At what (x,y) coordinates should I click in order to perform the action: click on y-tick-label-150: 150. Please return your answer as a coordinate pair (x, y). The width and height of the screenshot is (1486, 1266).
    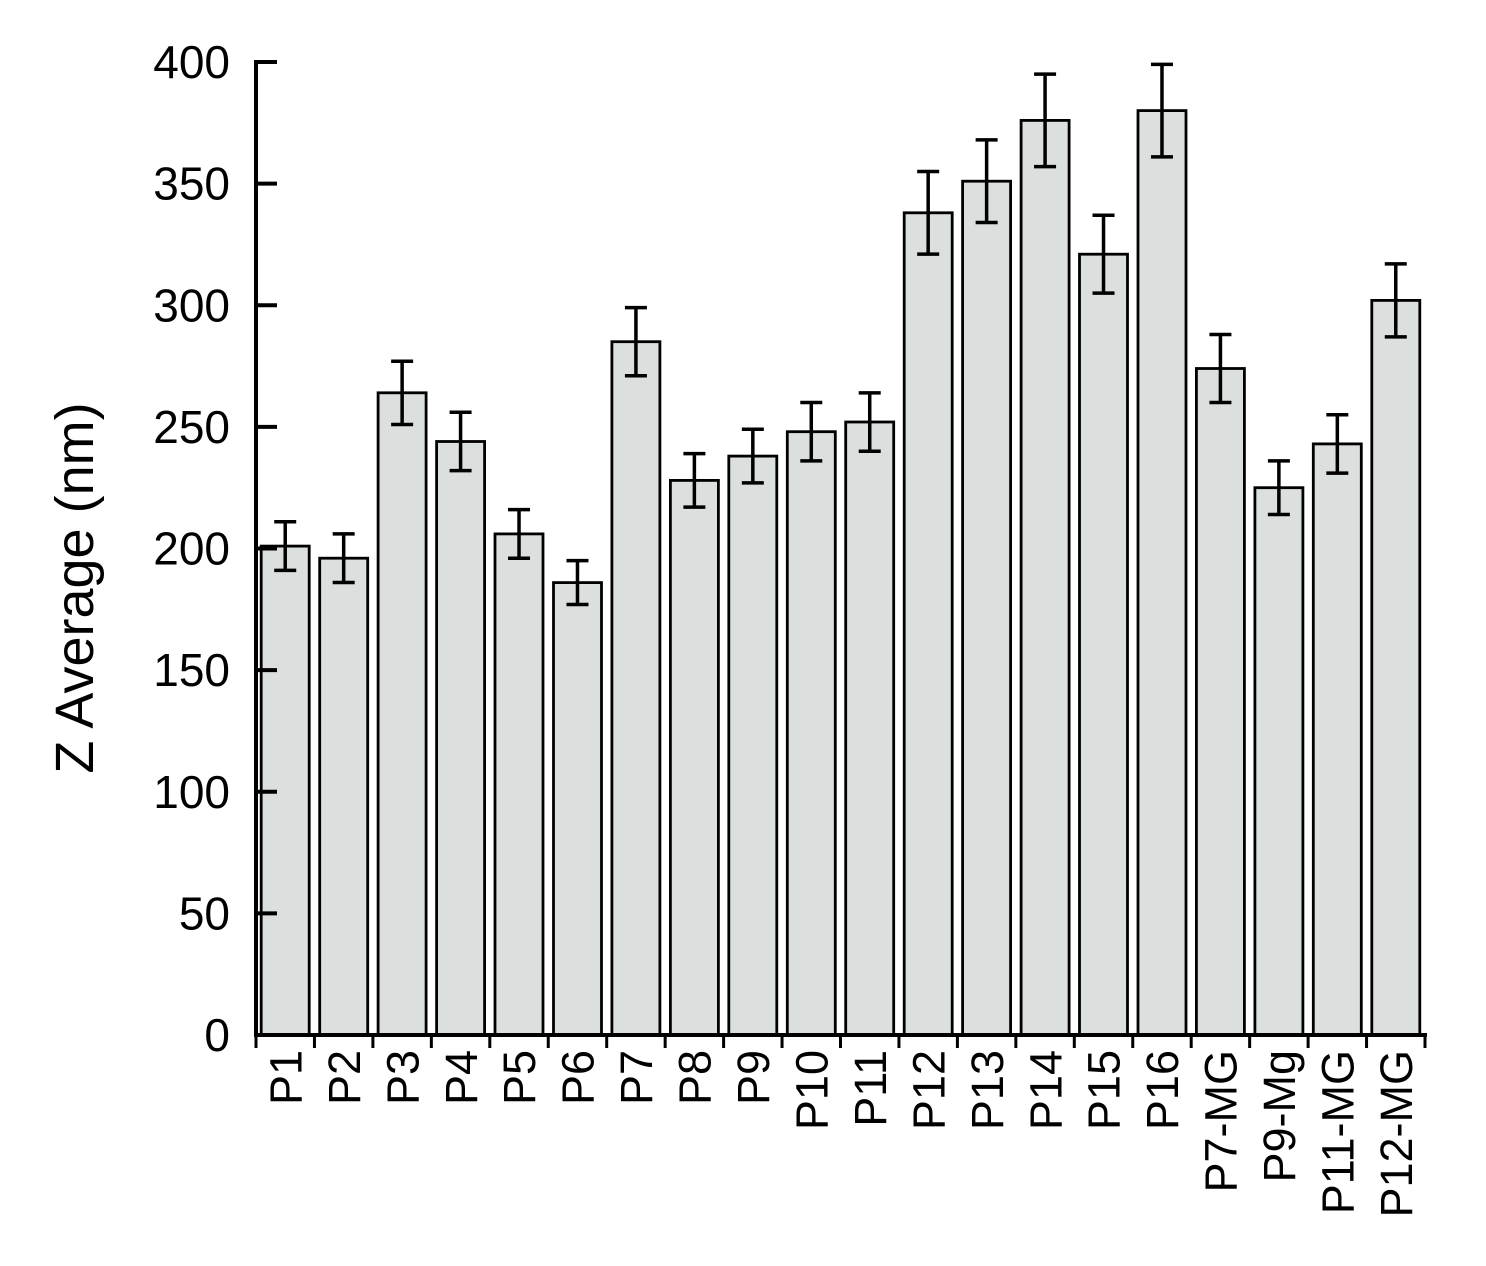
    Looking at the image, I should click on (191, 670).